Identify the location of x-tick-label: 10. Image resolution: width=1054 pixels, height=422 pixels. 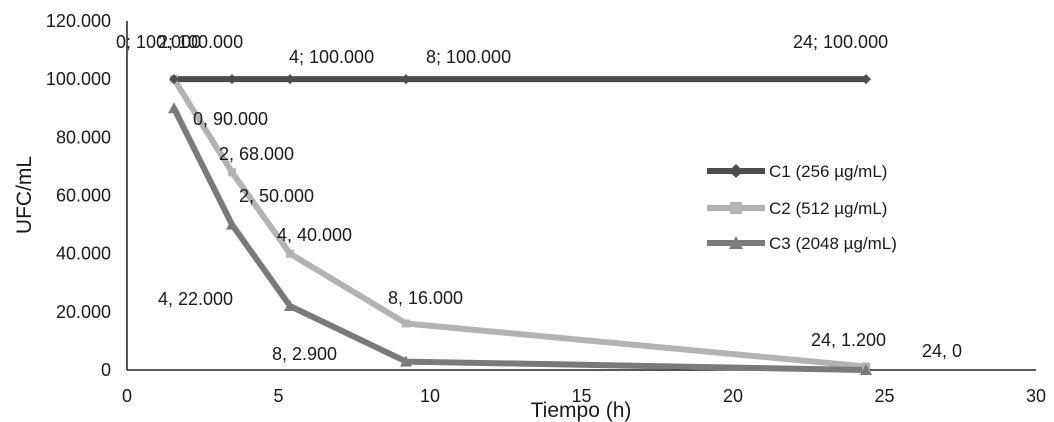
(430, 396).